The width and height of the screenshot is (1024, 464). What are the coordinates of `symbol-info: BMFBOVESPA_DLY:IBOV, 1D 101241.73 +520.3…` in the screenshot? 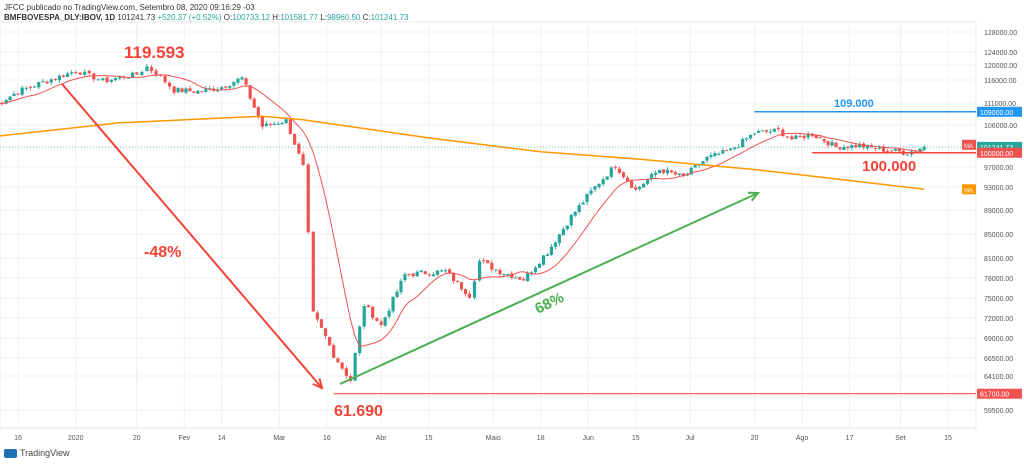 It's located at (206, 17).